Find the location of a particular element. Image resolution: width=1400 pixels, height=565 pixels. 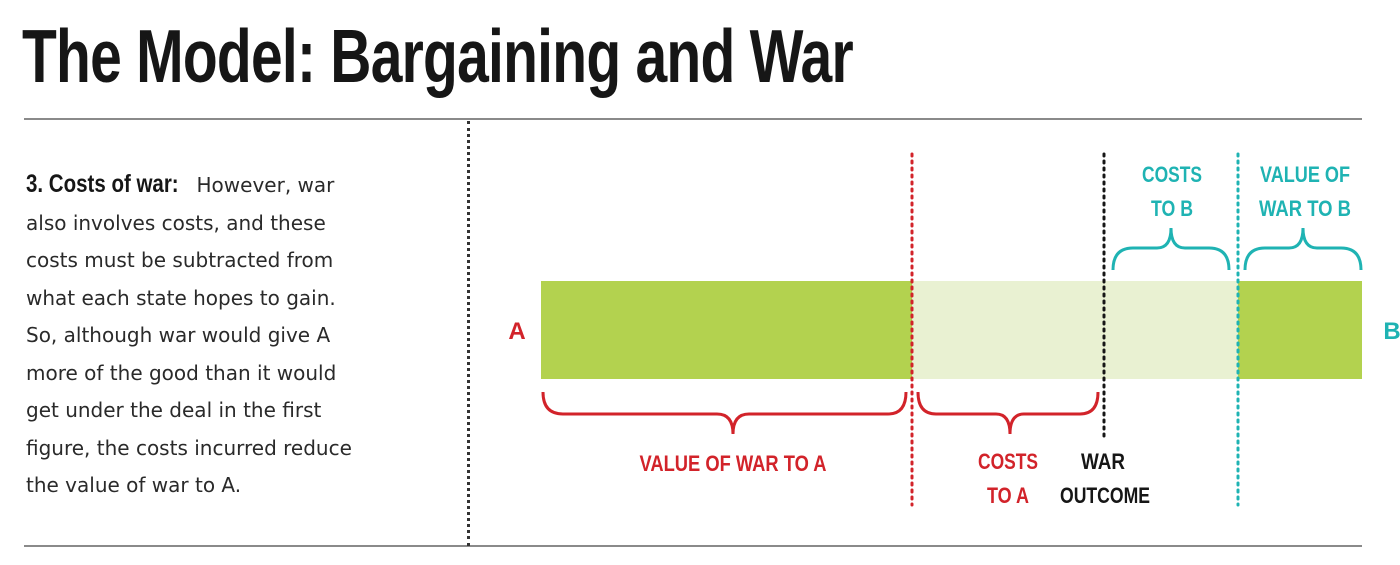

description-line: costs must be subtracted from is located at coordinates (180, 260).